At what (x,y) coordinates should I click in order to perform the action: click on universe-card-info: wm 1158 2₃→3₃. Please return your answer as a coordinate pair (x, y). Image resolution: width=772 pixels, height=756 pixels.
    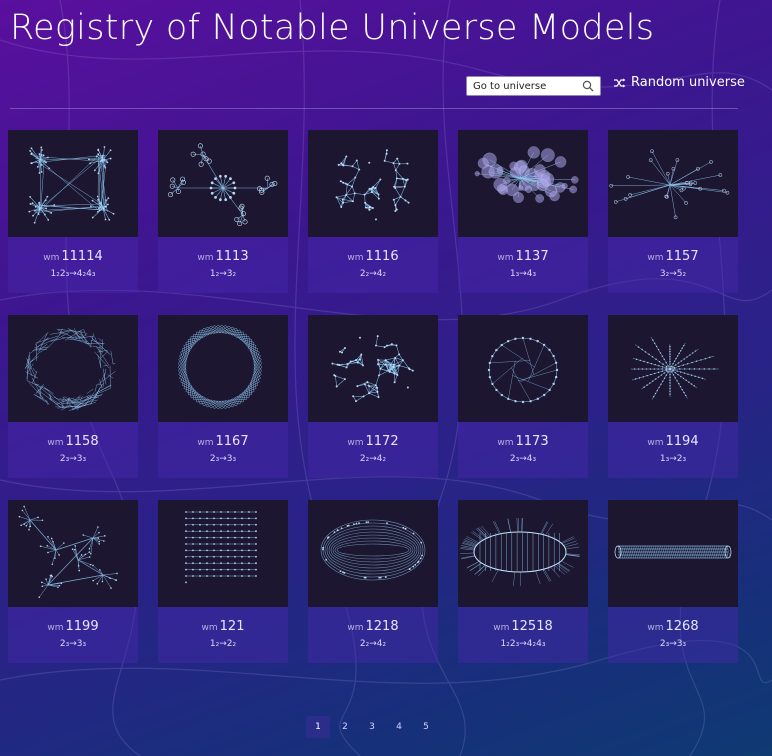
    Looking at the image, I should click on (73, 450).